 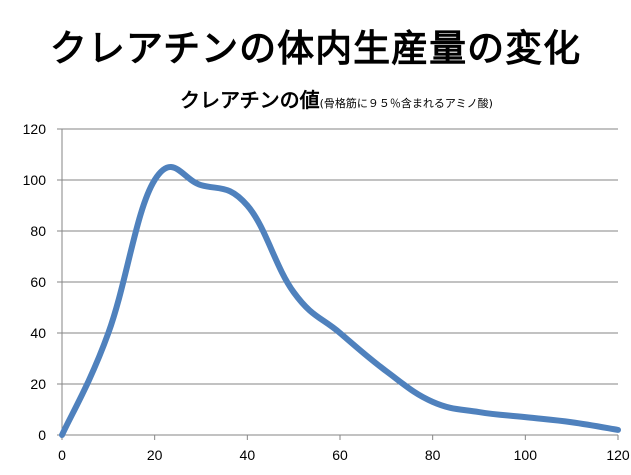 What do you see at coordinates (38, 282) in the screenshot?
I see `y-tick-label-60: 60` at bounding box center [38, 282].